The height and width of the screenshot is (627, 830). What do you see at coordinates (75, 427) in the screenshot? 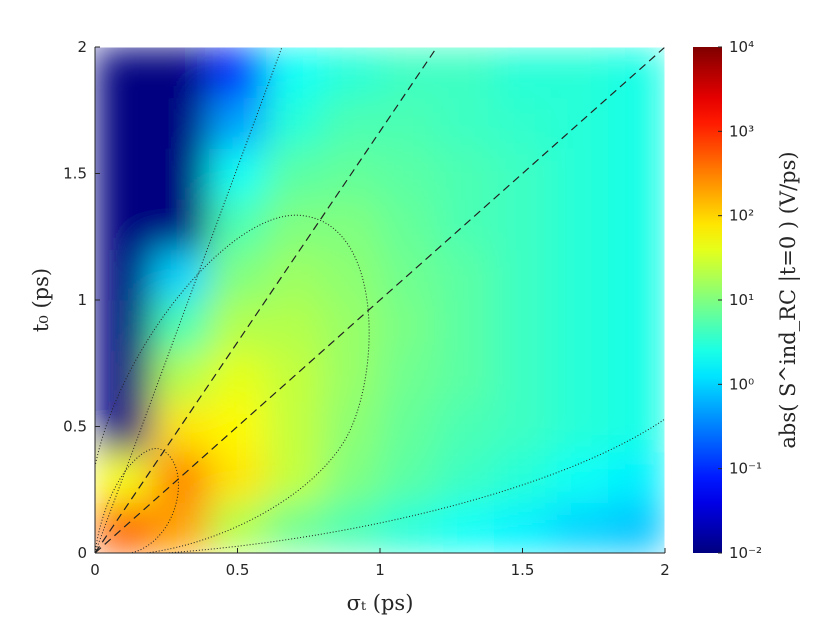
I see `y-tick-label: 0.5` at bounding box center [75, 427].